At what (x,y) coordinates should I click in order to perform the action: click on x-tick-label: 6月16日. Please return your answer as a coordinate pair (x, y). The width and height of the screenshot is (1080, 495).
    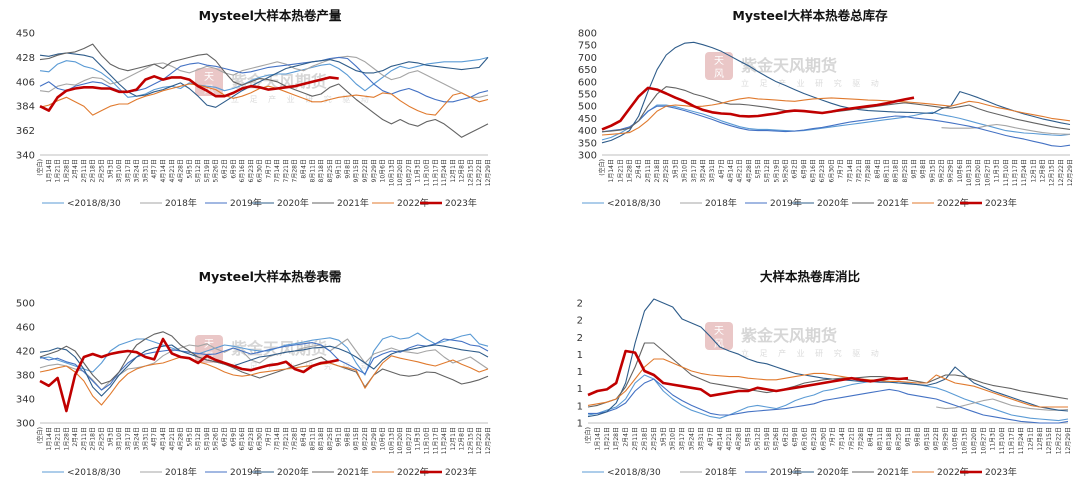
    Looking at the image, I should click on (813, 170).